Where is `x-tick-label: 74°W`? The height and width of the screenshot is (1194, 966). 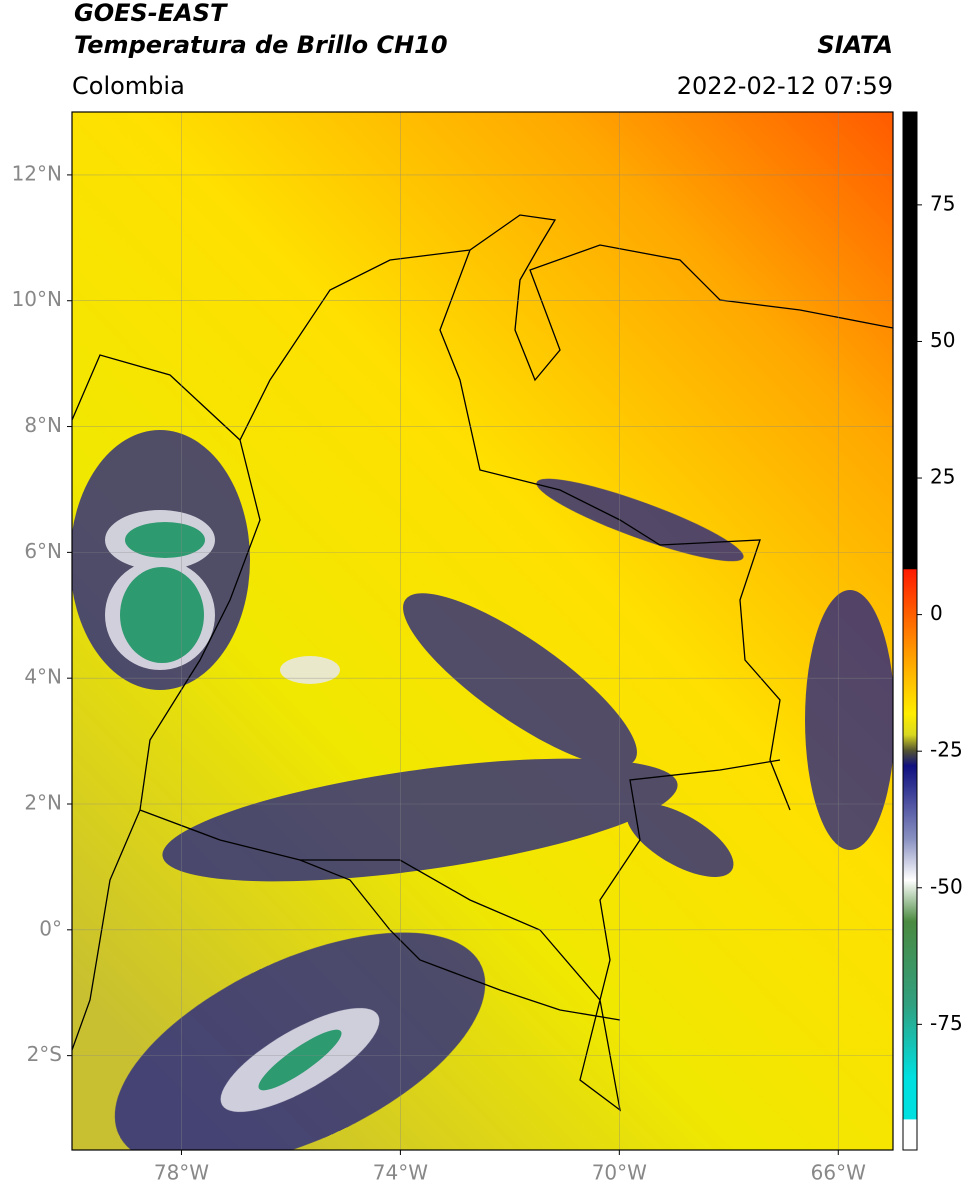
x-tick-label: 74°W is located at coordinates (400, 1173).